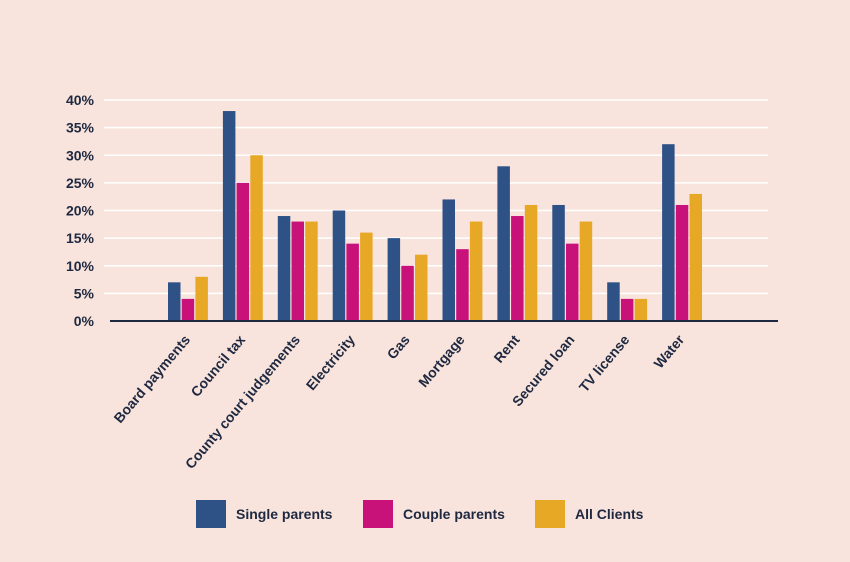  I want to click on x-tick-label: Board payments, so click(151, 378).